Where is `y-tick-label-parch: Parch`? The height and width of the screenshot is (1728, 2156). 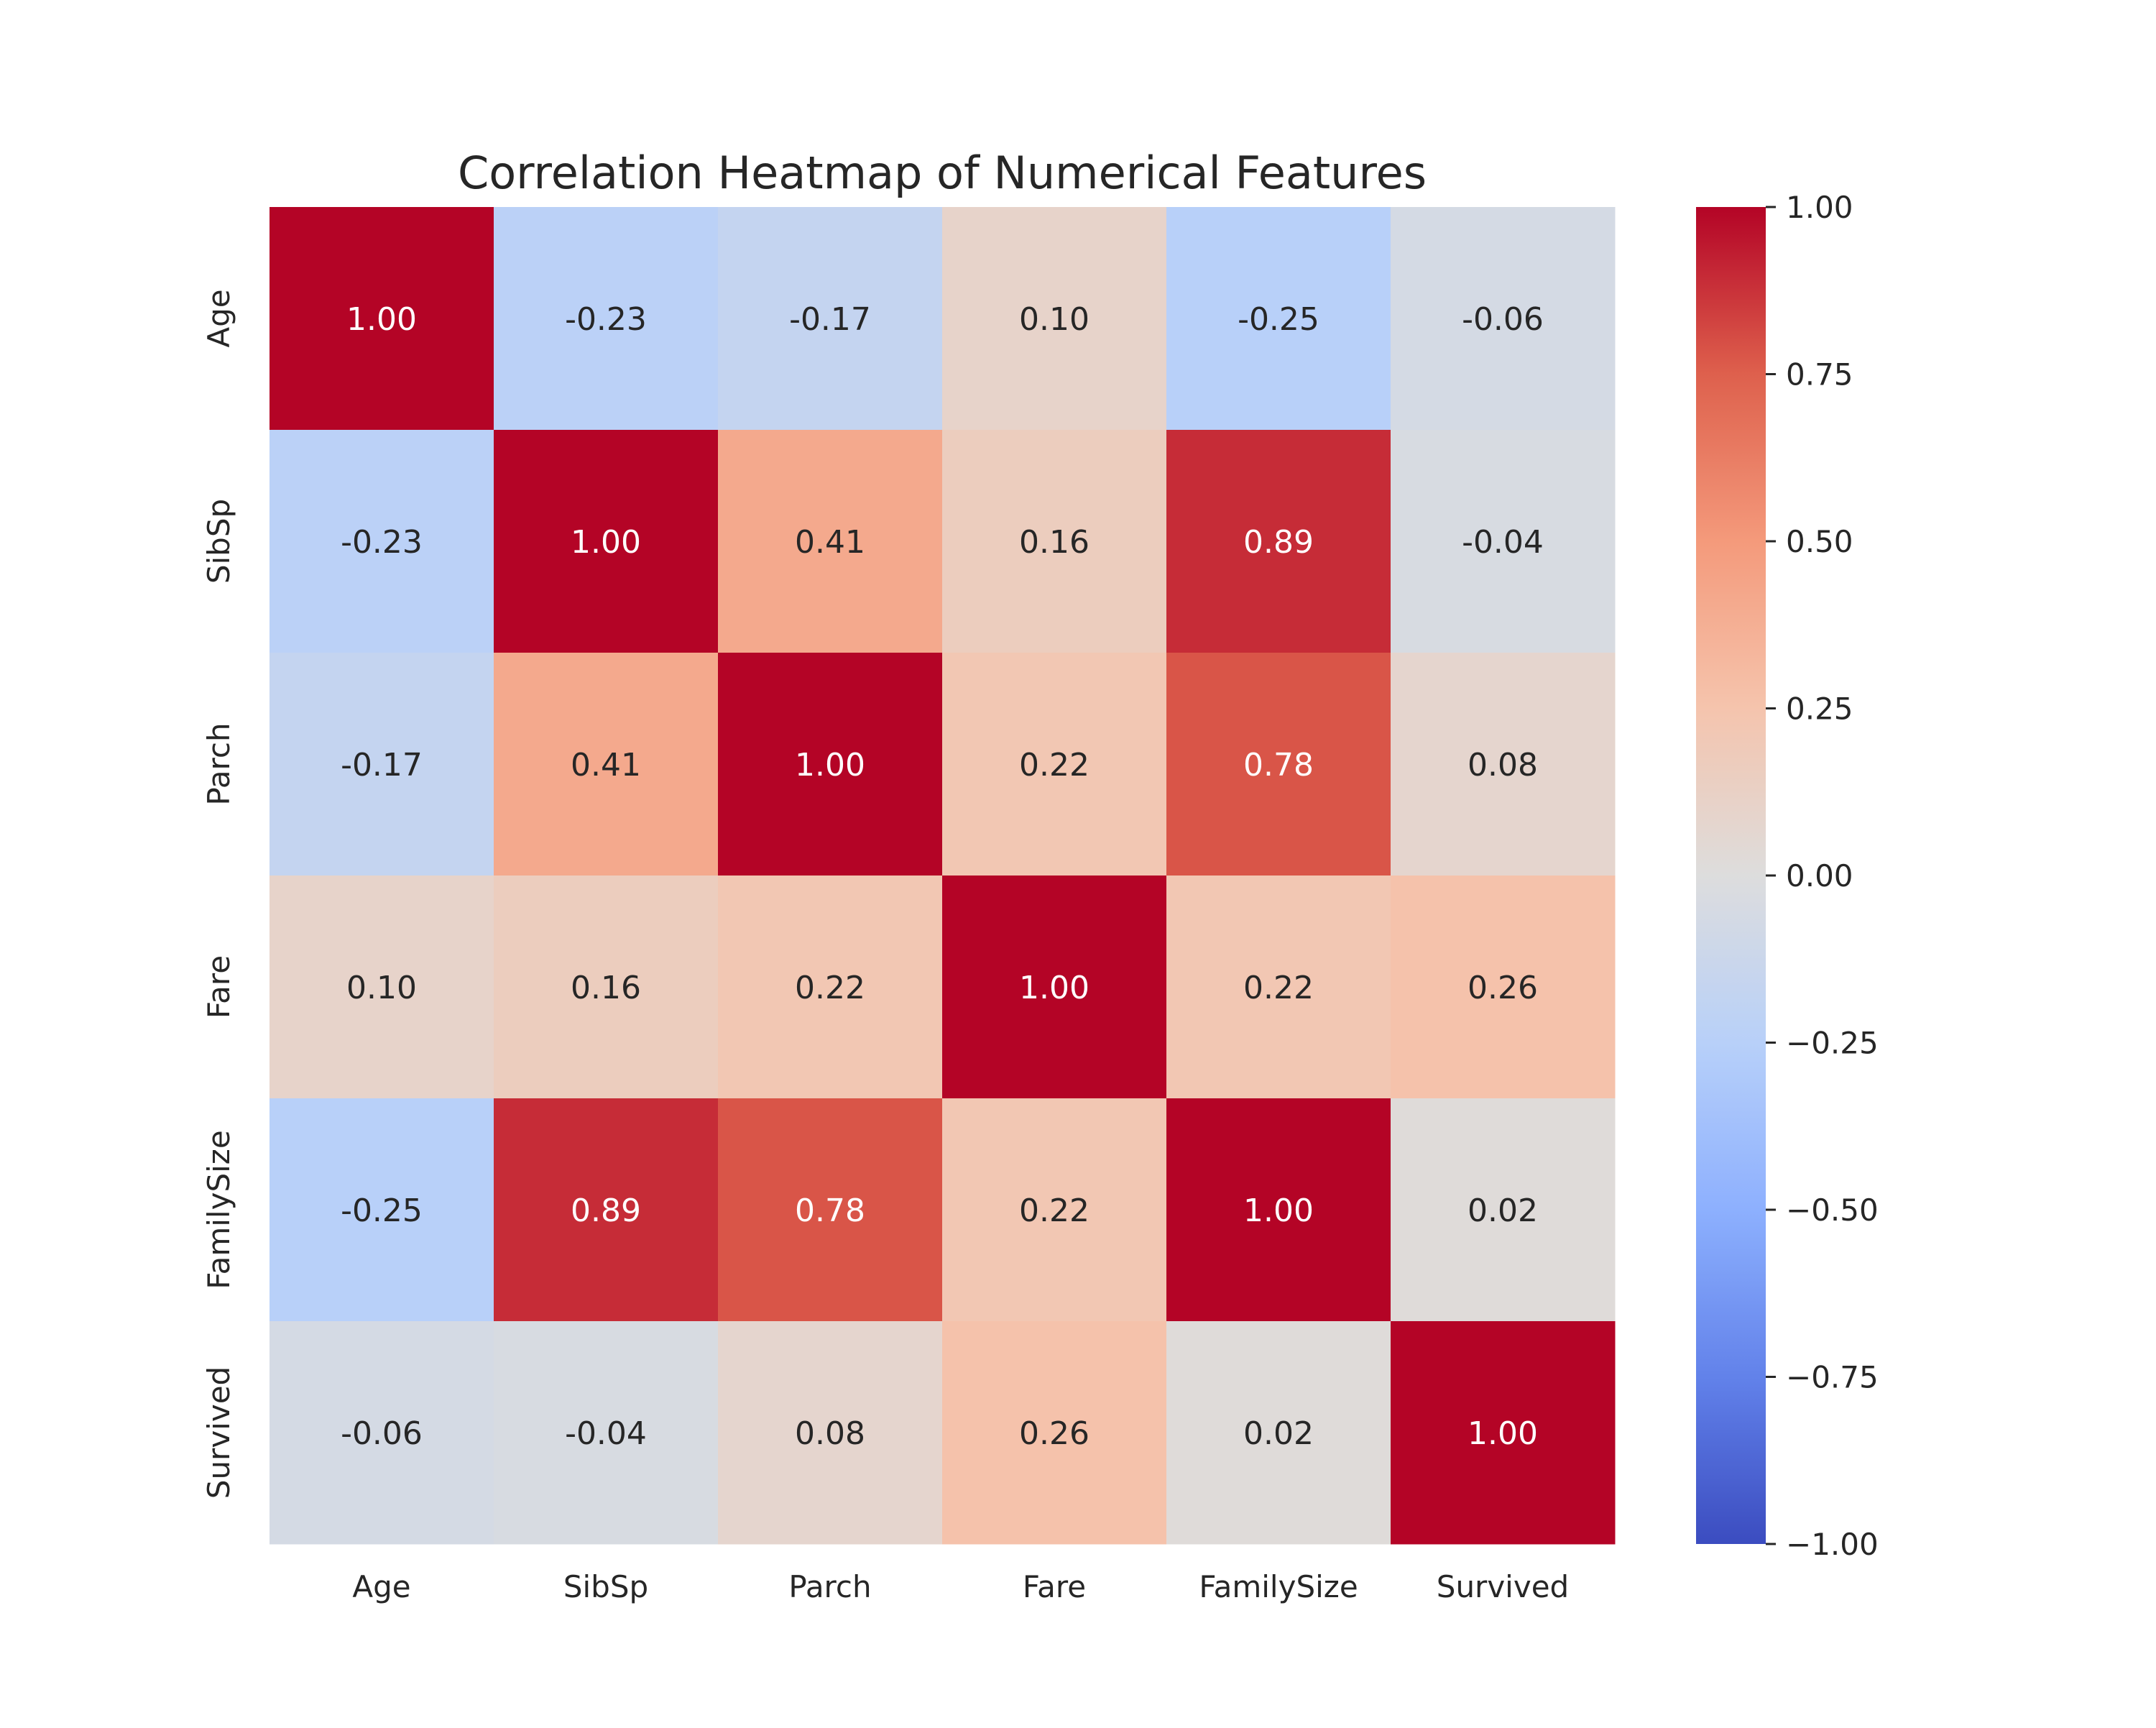 y-tick-label-parch: Parch is located at coordinates (219, 764).